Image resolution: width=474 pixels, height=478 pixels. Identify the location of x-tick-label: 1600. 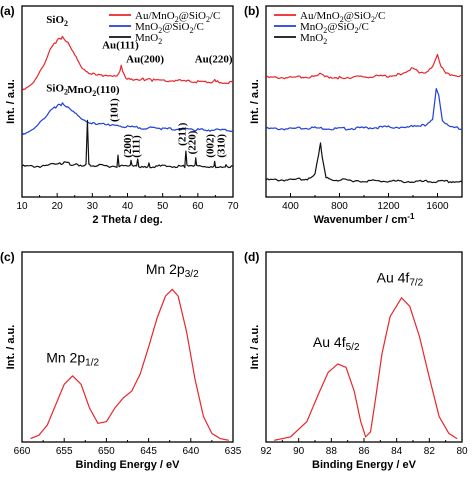
(437, 206).